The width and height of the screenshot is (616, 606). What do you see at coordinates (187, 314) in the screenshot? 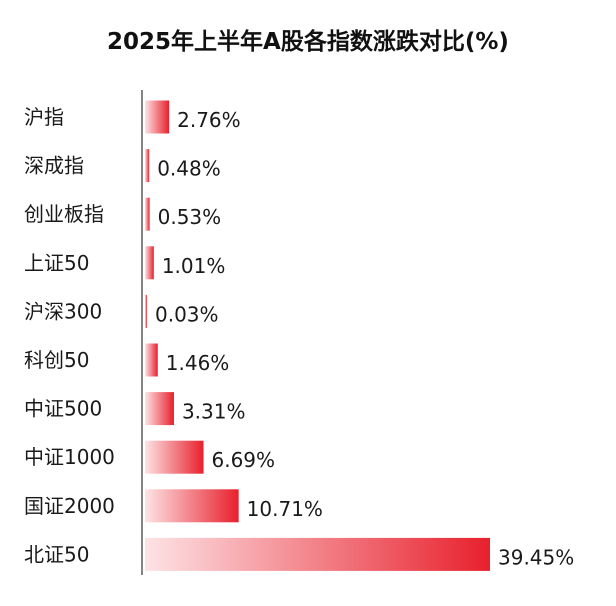
I see `value-label: 0.03%` at bounding box center [187, 314].